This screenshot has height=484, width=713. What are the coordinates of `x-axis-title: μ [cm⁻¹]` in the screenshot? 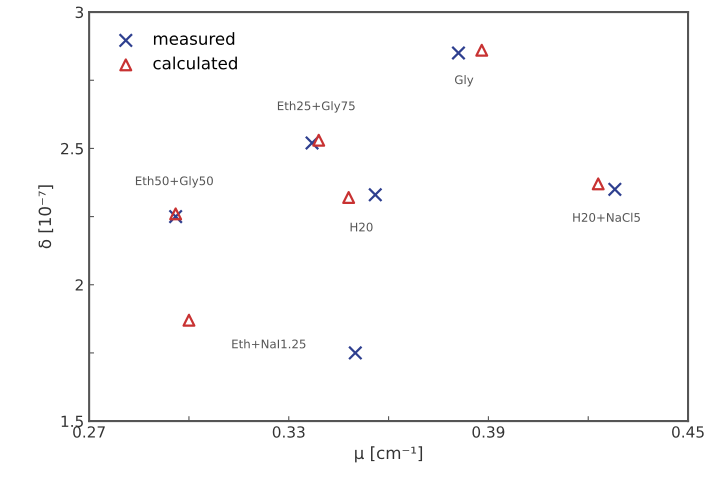 It's located at (388, 454).